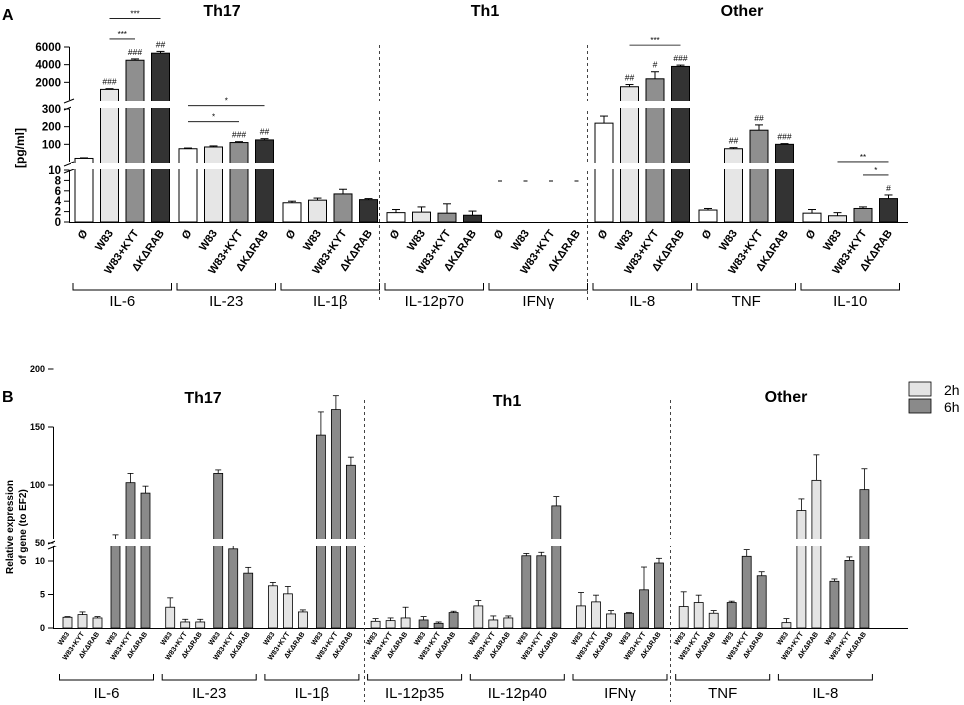  What do you see at coordinates (58, 223) in the screenshot?
I see `panel-a-y-tick-label: 0` at bounding box center [58, 223].